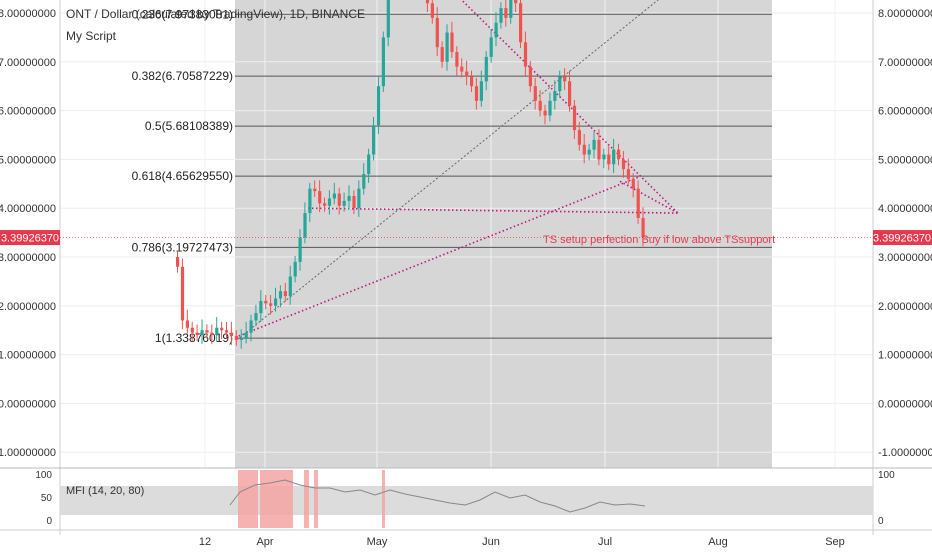  I want to click on last-price-left-label: 3.39926370, so click(30, 239).